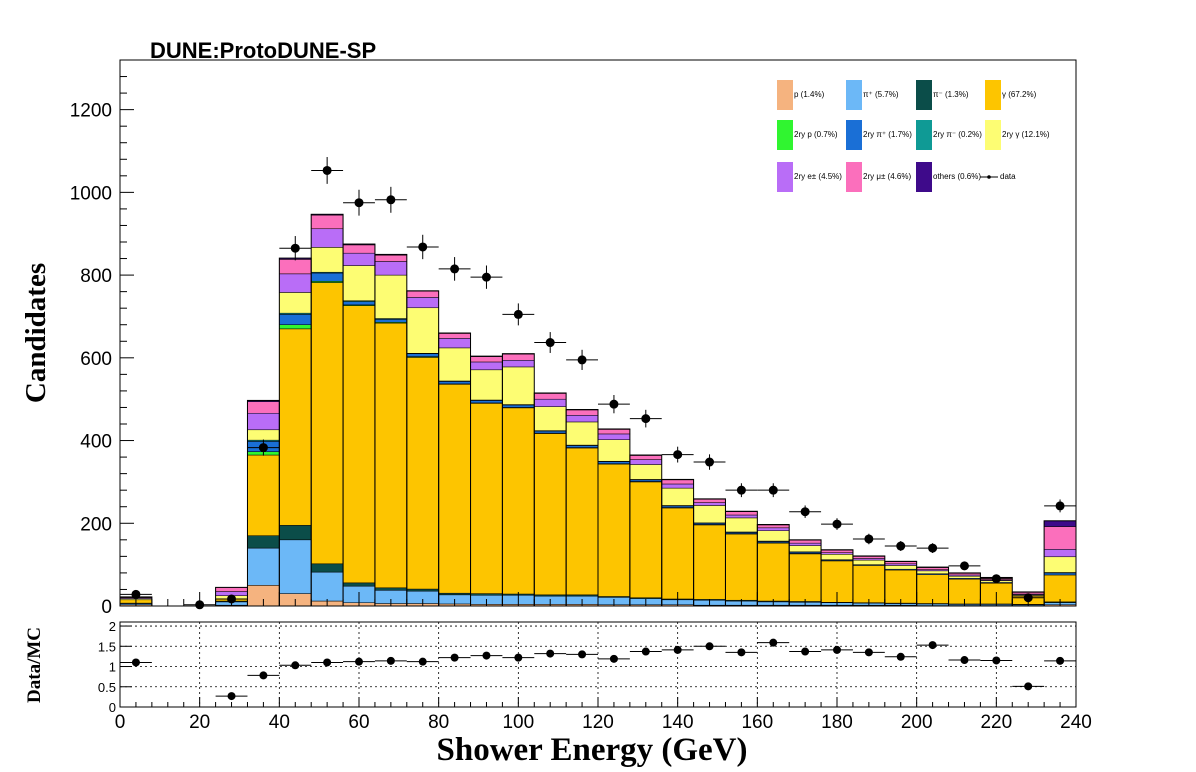 The image size is (1196, 772). Describe the element at coordinates (106, 607) in the screenshot. I see `y-tick-label-0: 0` at that location.